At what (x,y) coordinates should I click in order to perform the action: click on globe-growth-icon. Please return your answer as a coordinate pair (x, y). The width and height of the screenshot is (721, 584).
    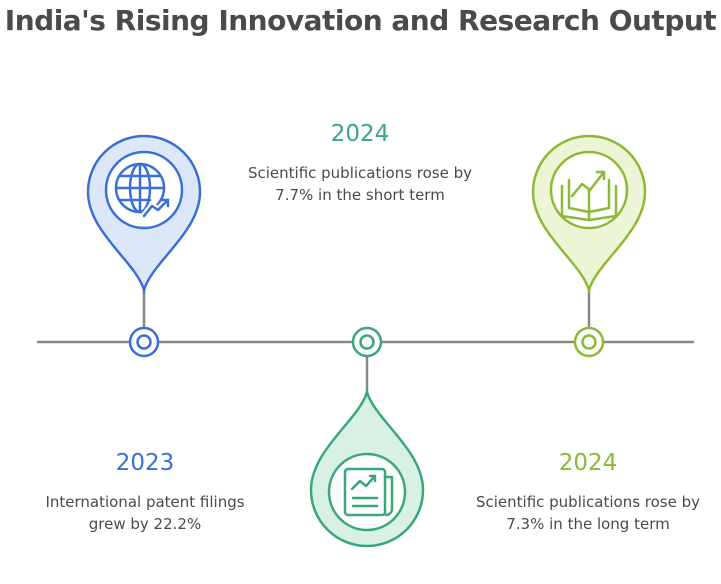
    Looking at the image, I should click on (143, 191).